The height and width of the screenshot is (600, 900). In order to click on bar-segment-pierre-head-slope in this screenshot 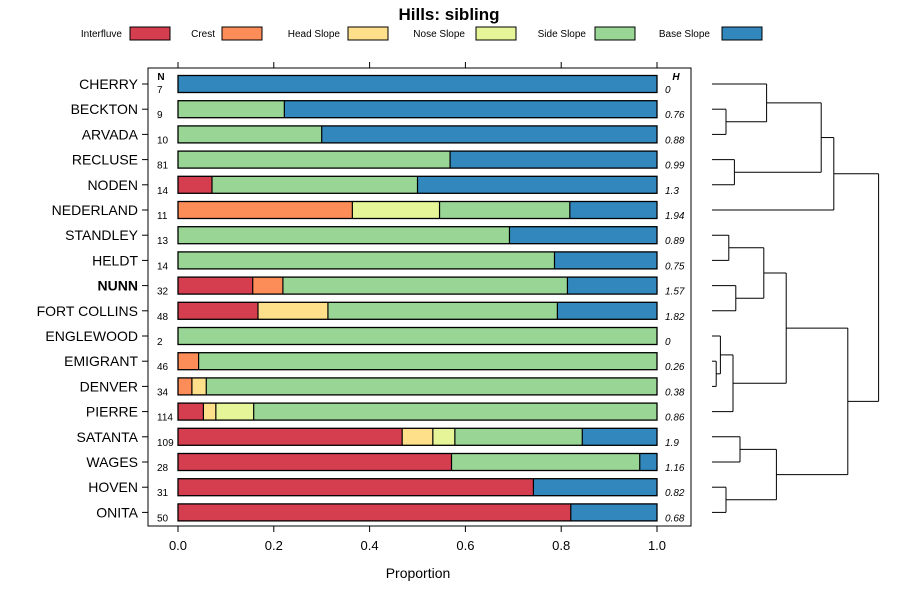, I will do `click(209, 412)`.